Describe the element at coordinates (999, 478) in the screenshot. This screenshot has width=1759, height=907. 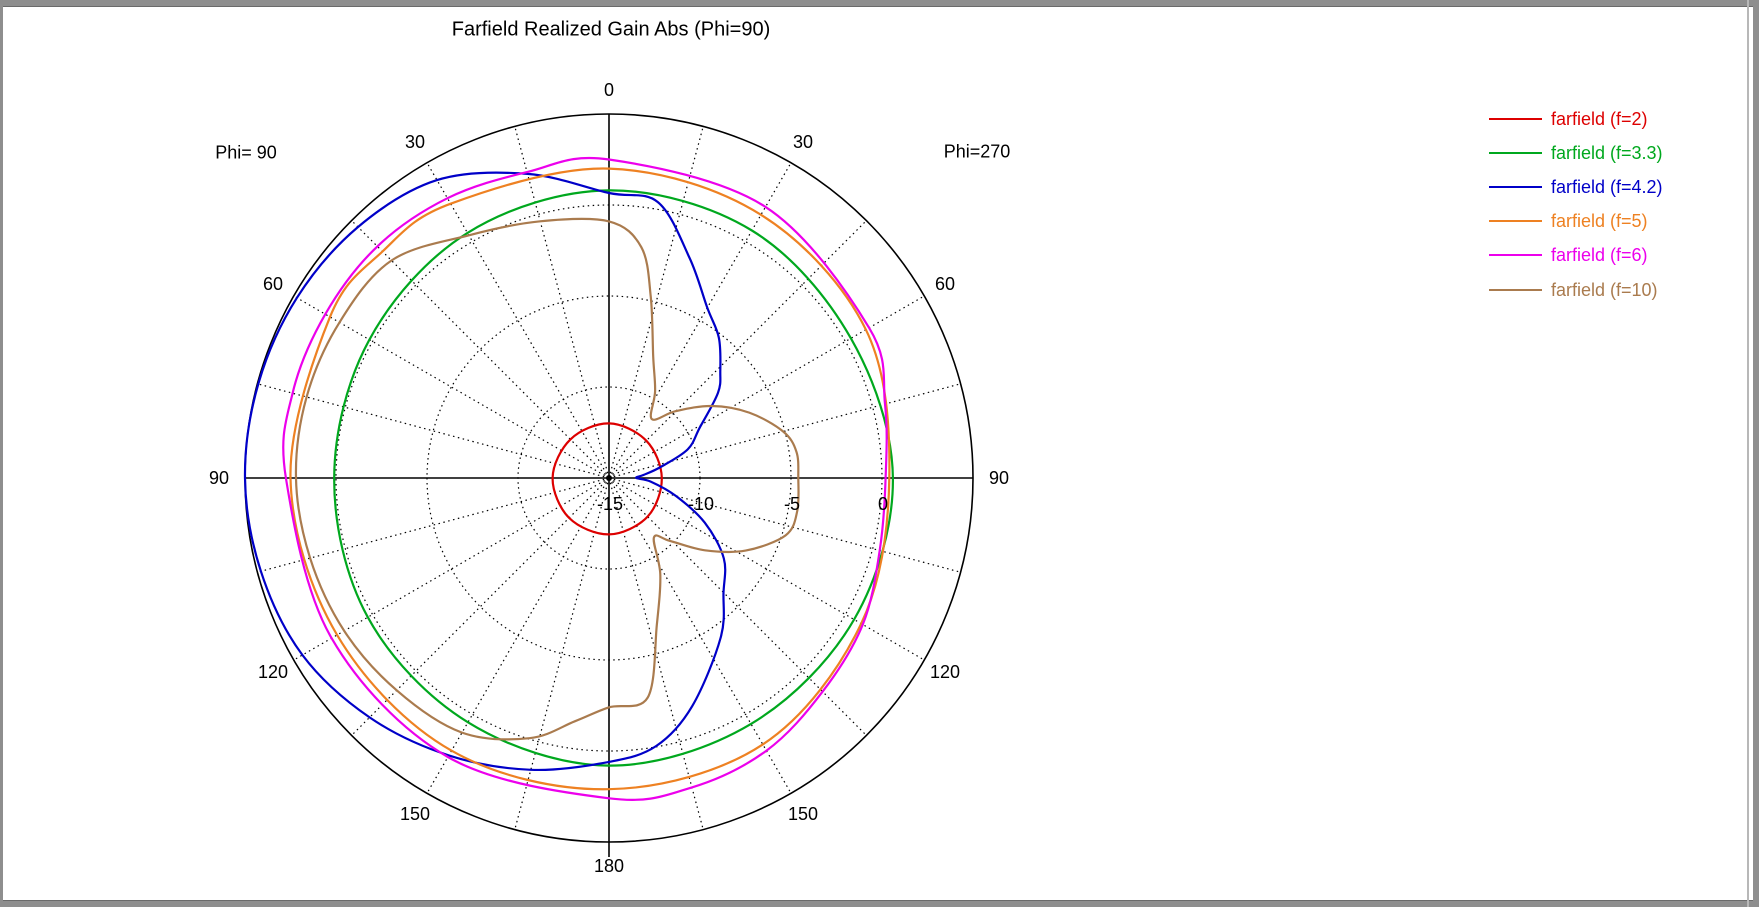
I see `angle-label-right-90: 90` at that location.